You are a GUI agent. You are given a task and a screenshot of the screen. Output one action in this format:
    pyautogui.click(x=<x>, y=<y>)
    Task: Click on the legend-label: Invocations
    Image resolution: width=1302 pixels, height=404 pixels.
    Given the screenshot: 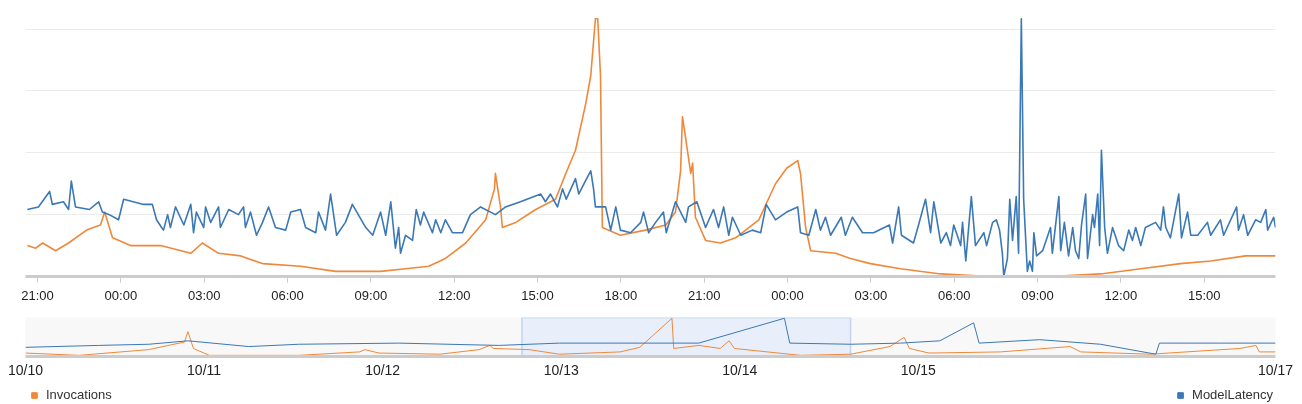 What is the action you would take?
    pyautogui.click(x=79, y=394)
    